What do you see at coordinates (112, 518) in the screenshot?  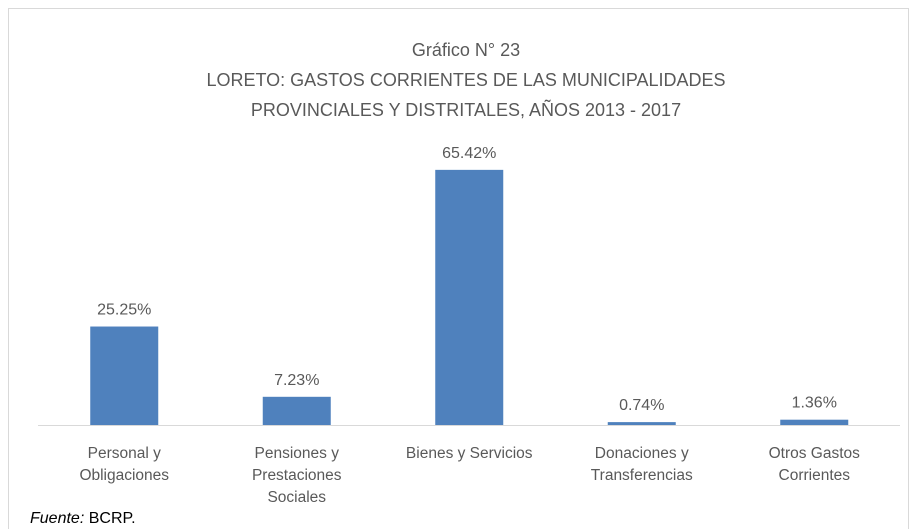 I see `source-text: BCRP.` at bounding box center [112, 518].